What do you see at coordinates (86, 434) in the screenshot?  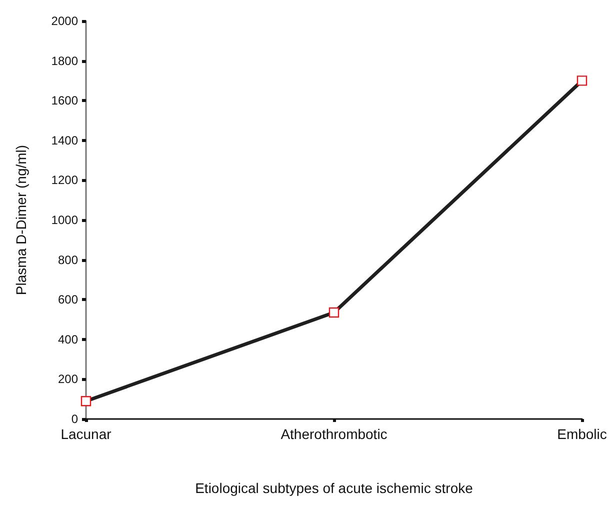 I see `x-tick-label: Lacunar` at bounding box center [86, 434].